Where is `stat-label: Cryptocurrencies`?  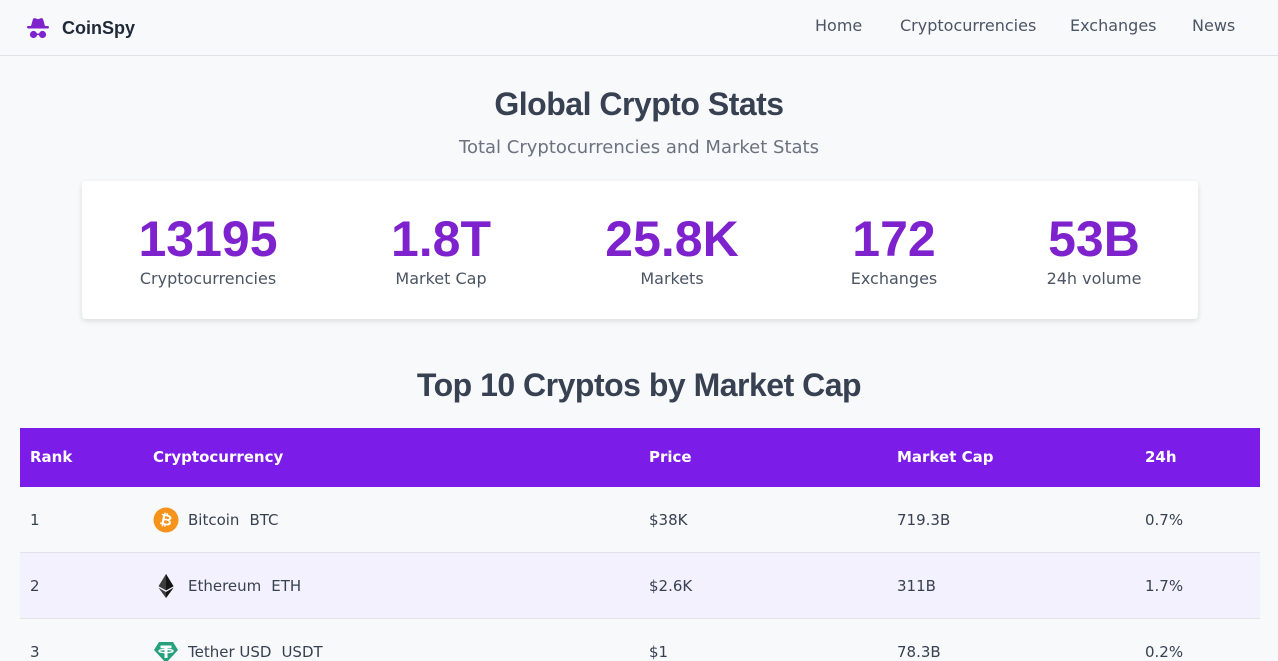 stat-label: Cryptocurrencies is located at coordinates (208, 278).